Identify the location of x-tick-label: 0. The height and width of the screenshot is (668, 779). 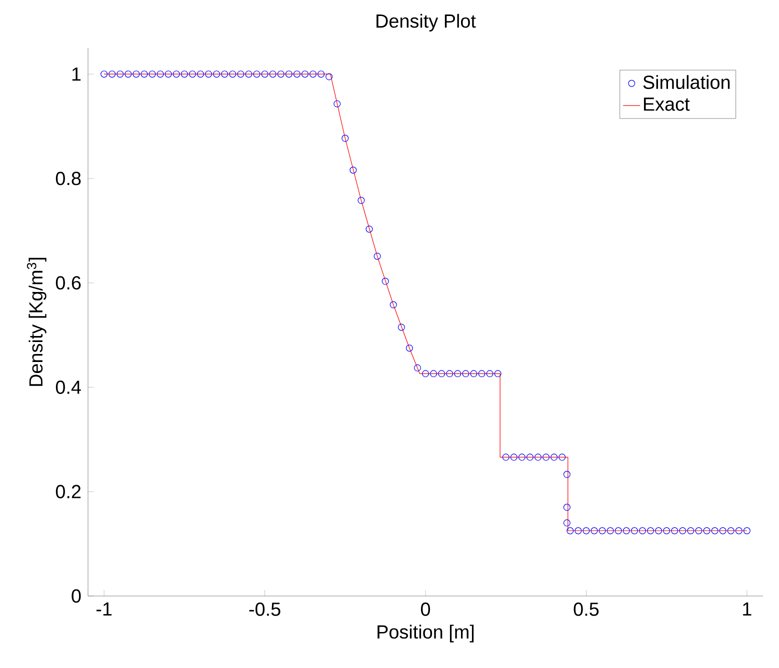
(425, 609).